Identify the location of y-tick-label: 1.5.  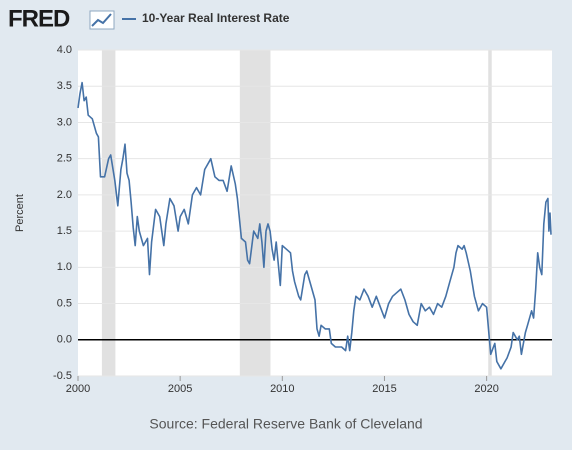
(64, 231).